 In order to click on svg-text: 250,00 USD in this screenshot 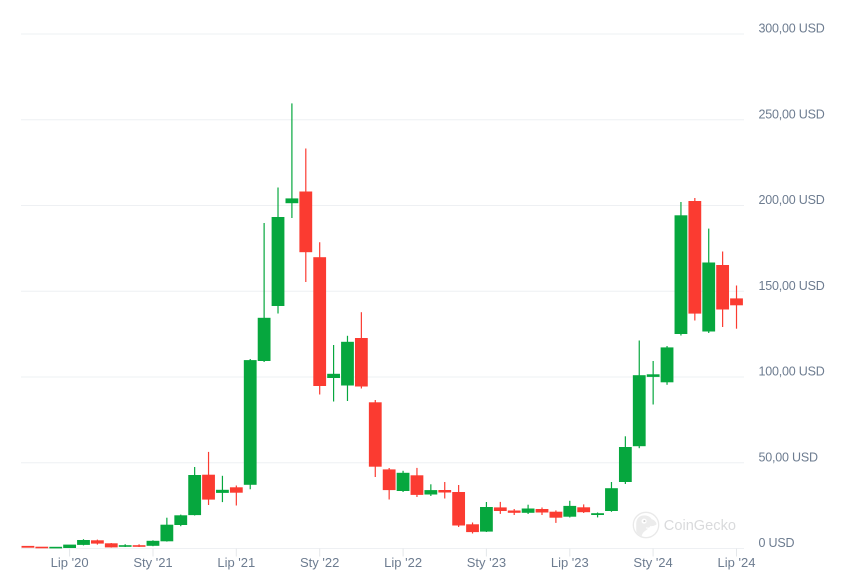, I will do `click(792, 114)`.